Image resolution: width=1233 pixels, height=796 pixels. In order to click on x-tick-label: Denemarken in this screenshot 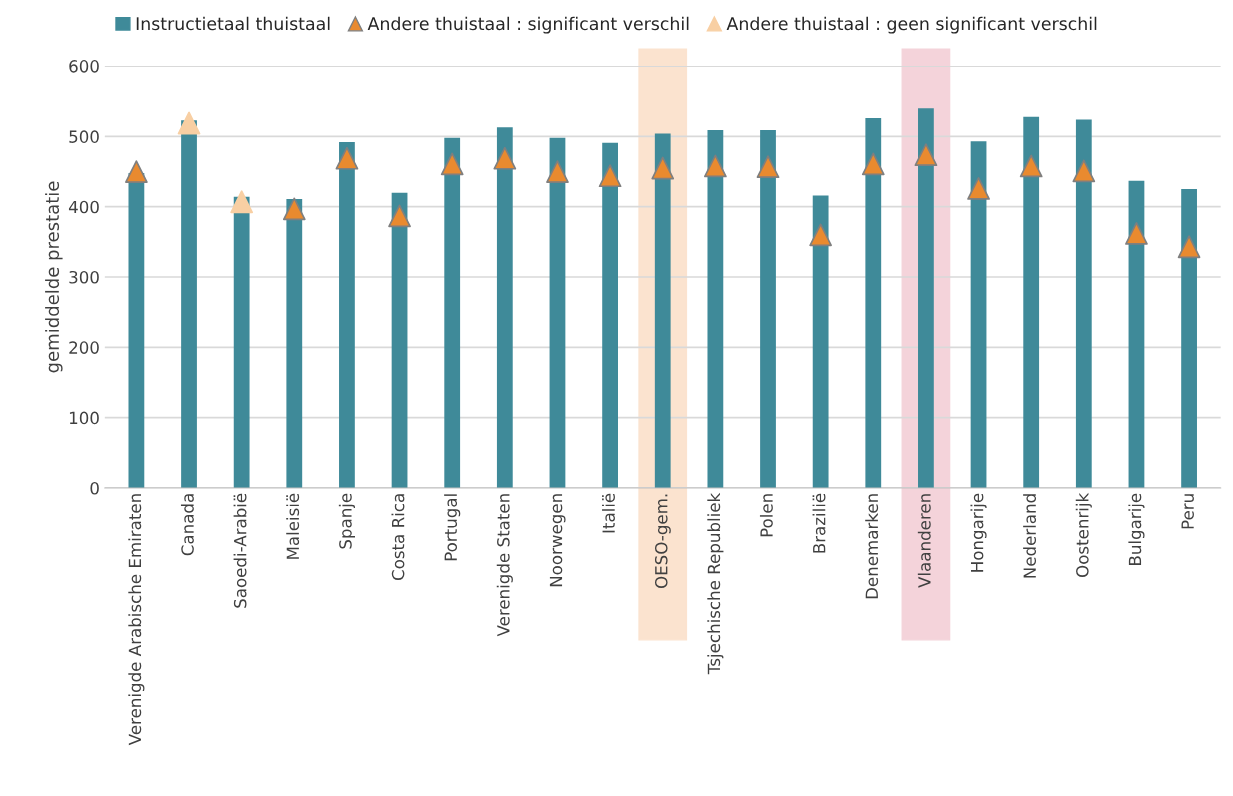, I will do `click(872, 546)`.